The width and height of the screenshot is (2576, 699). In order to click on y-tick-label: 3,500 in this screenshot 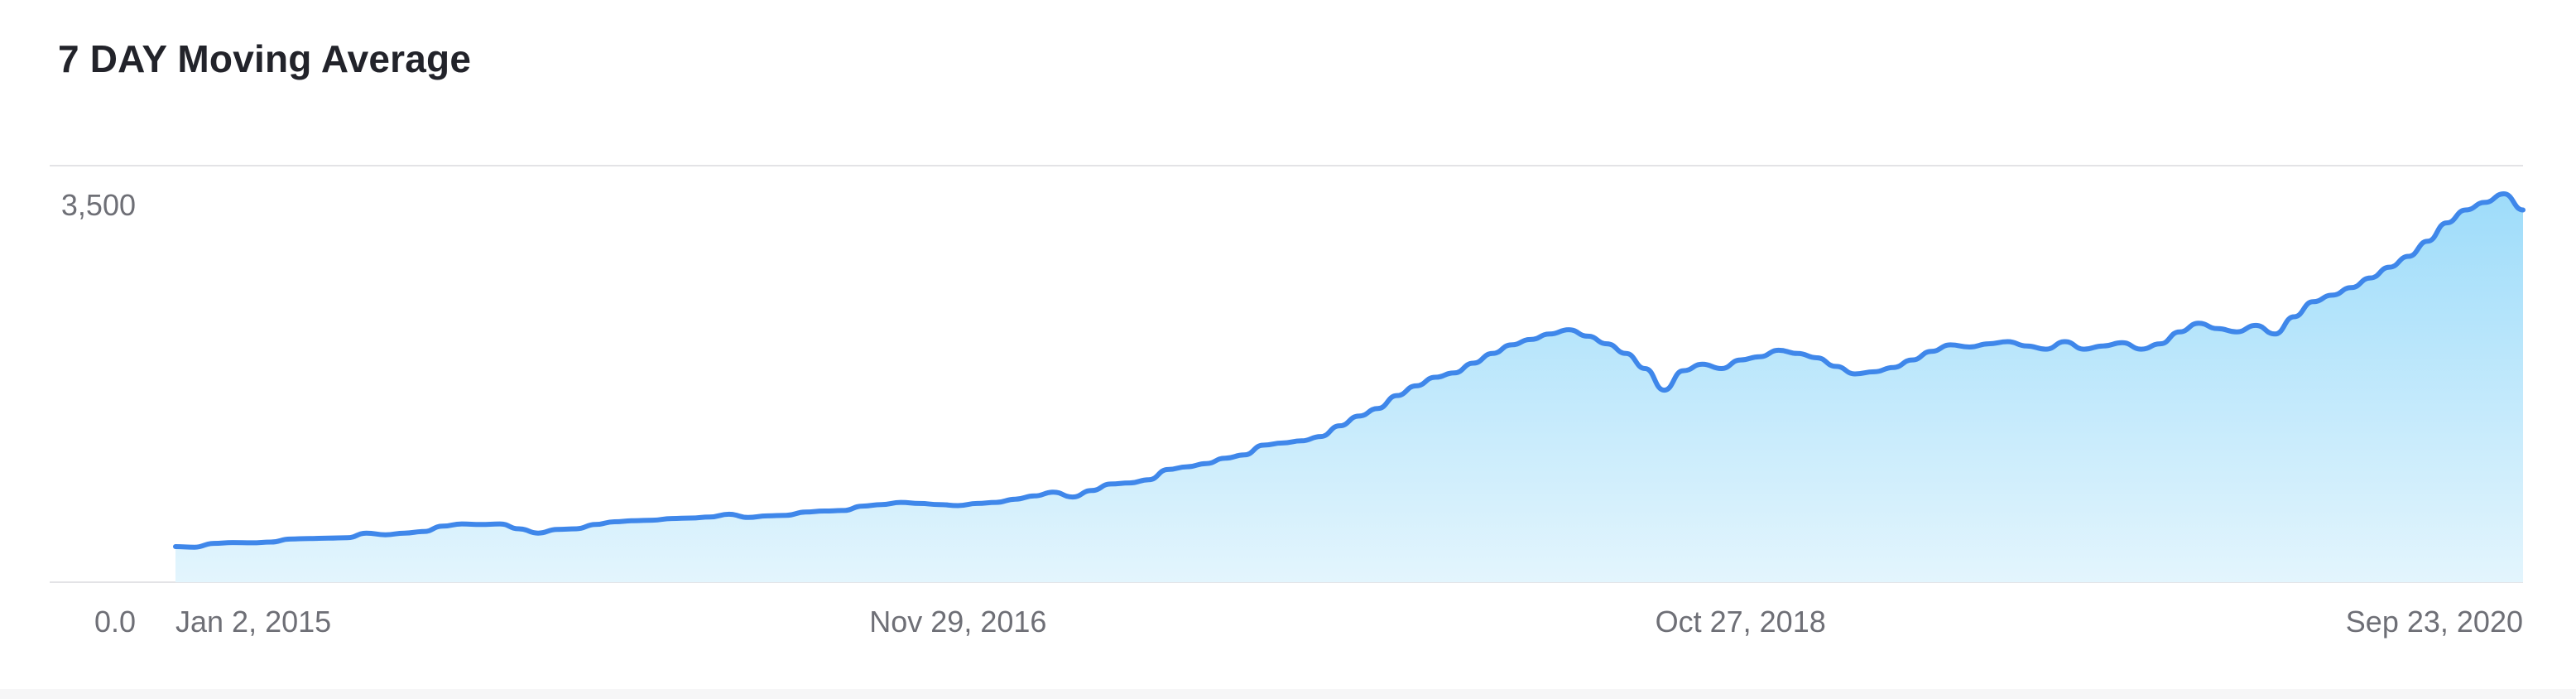, I will do `click(98, 205)`.